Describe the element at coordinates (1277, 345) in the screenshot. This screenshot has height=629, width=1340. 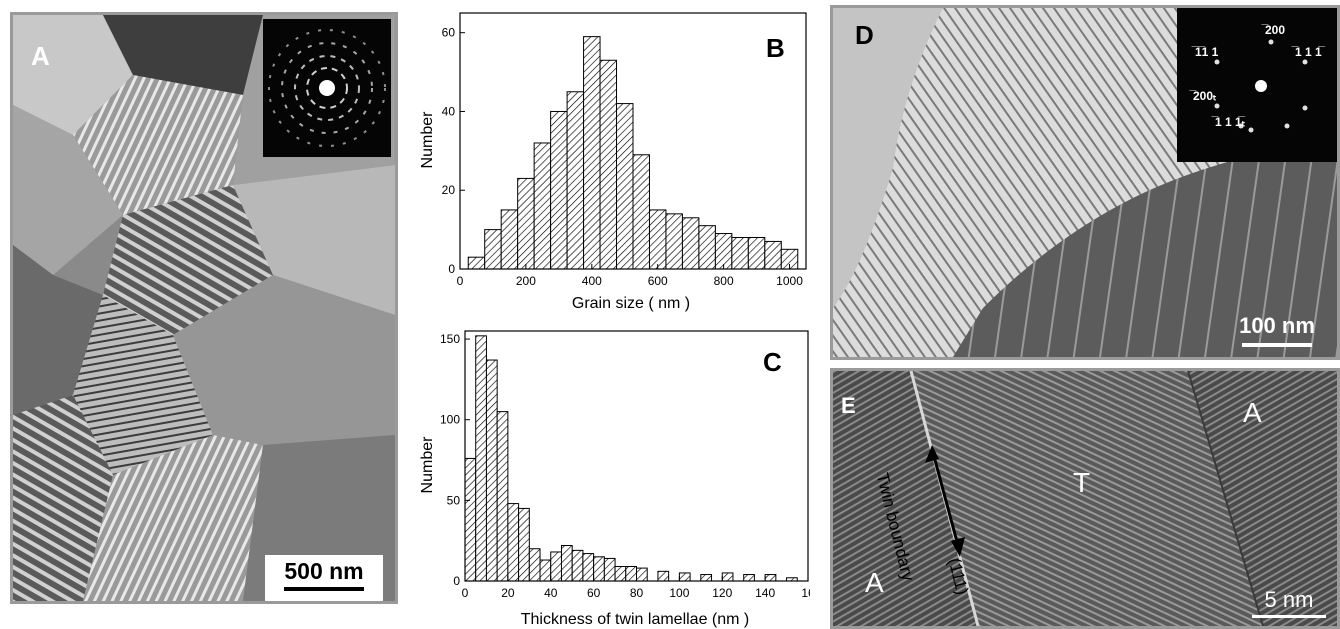
I see `scale-bar-d-line` at that location.